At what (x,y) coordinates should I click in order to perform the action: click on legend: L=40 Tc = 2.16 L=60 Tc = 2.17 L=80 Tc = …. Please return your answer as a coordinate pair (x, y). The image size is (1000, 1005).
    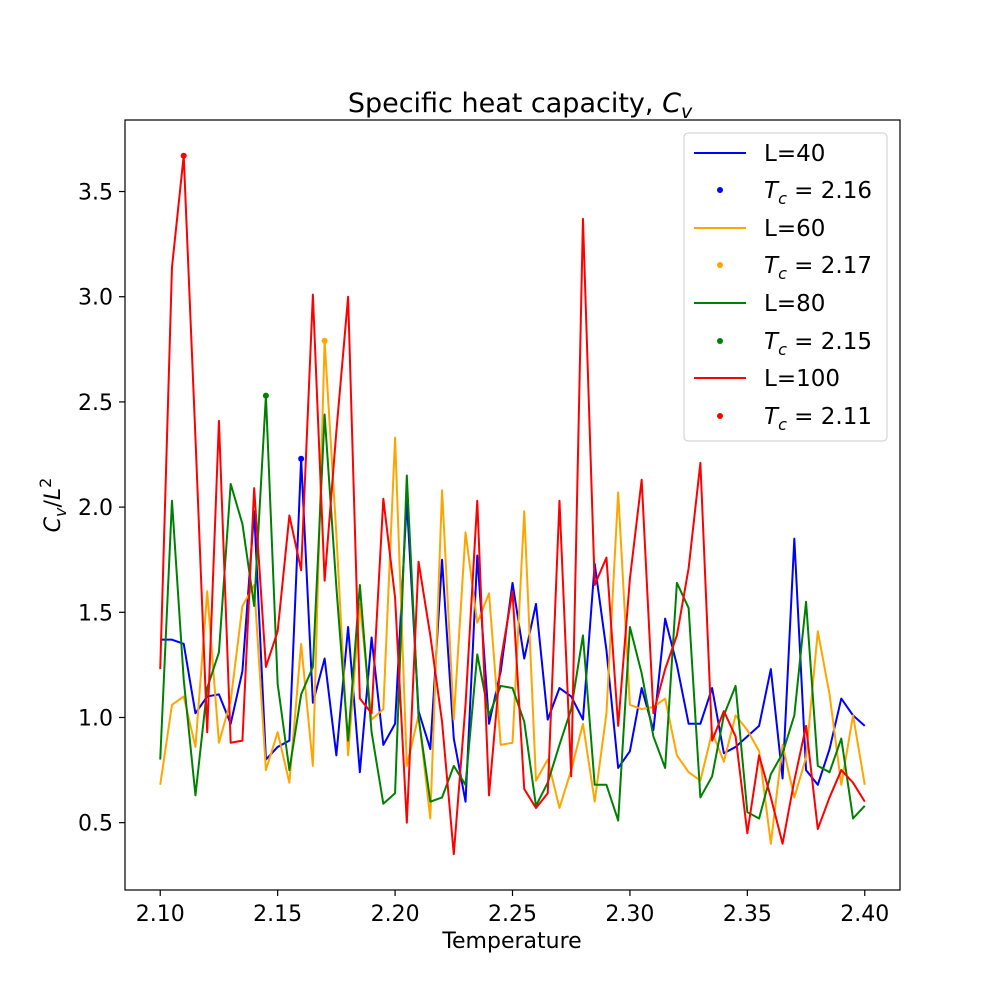
    Looking at the image, I should click on (785, 287).